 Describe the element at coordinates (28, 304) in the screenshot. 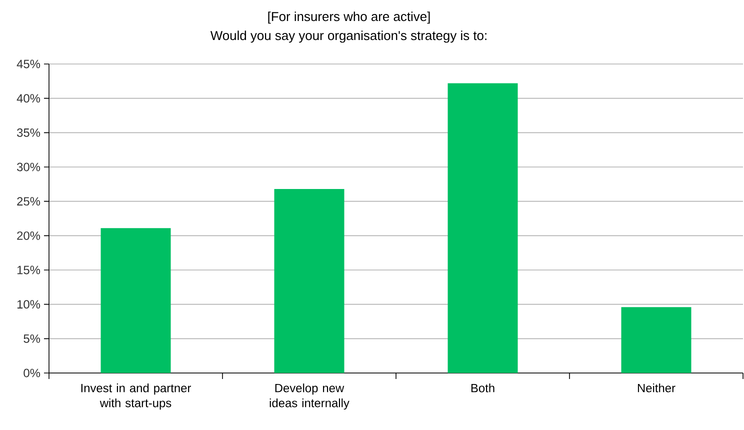

I see `y-tick-label: 10%` at that location.